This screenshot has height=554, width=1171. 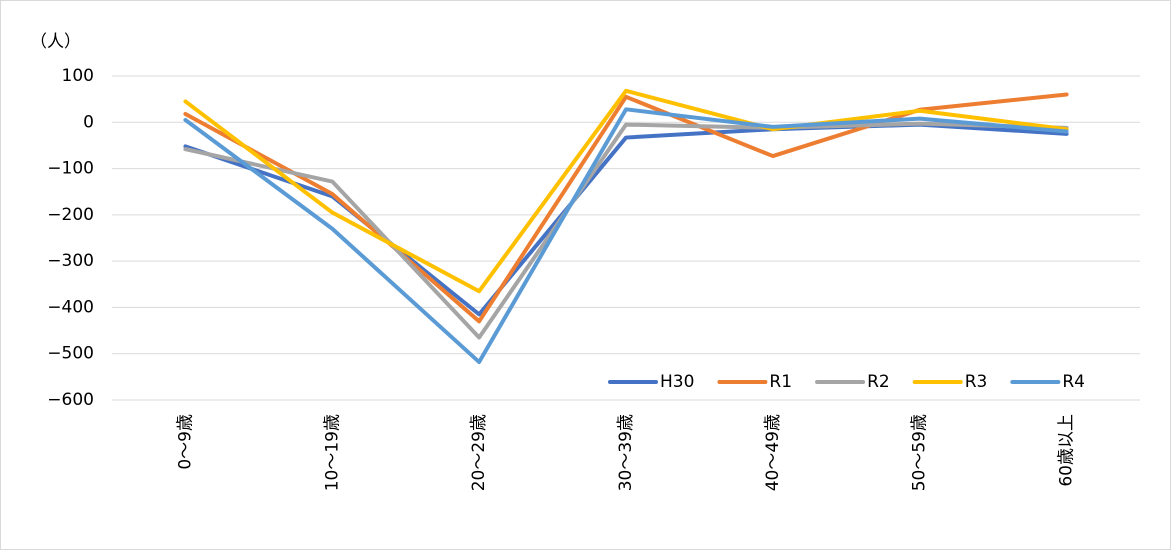 What do you see at coordinates (479, 452) in the screenshot?
I see `x-tick-label: 20～29歳` at bounding box center [479, 452].